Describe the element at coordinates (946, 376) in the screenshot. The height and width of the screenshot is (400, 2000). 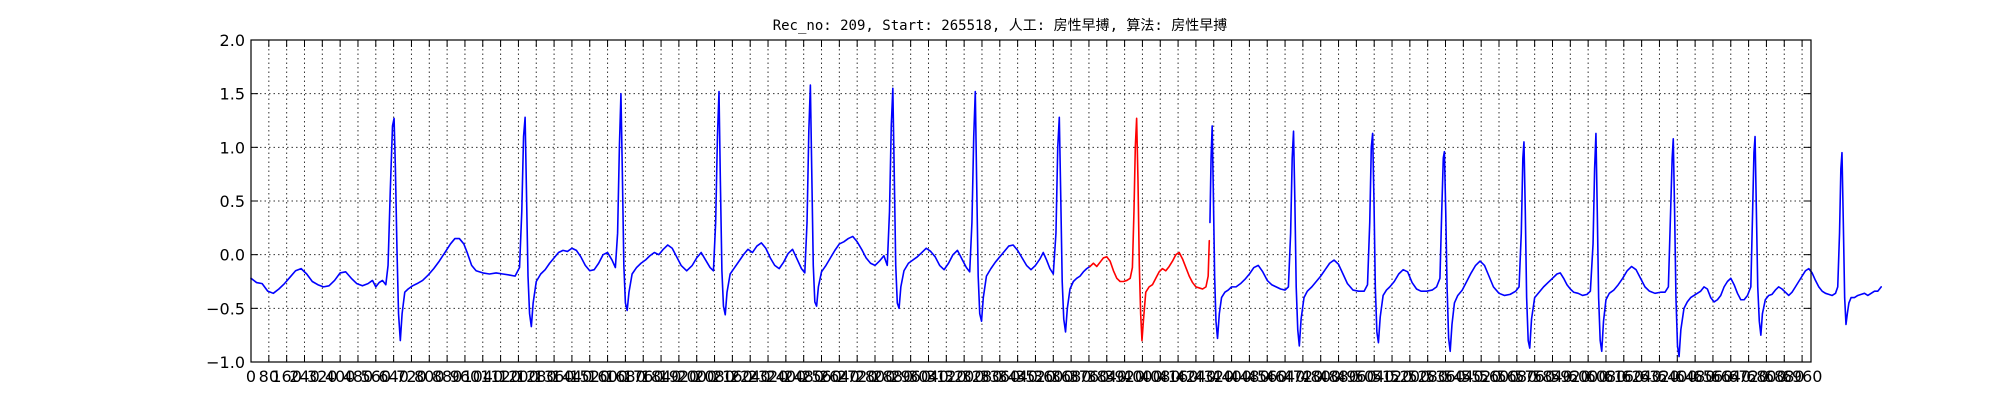
I see `x-tick-label: 3120` at that location.